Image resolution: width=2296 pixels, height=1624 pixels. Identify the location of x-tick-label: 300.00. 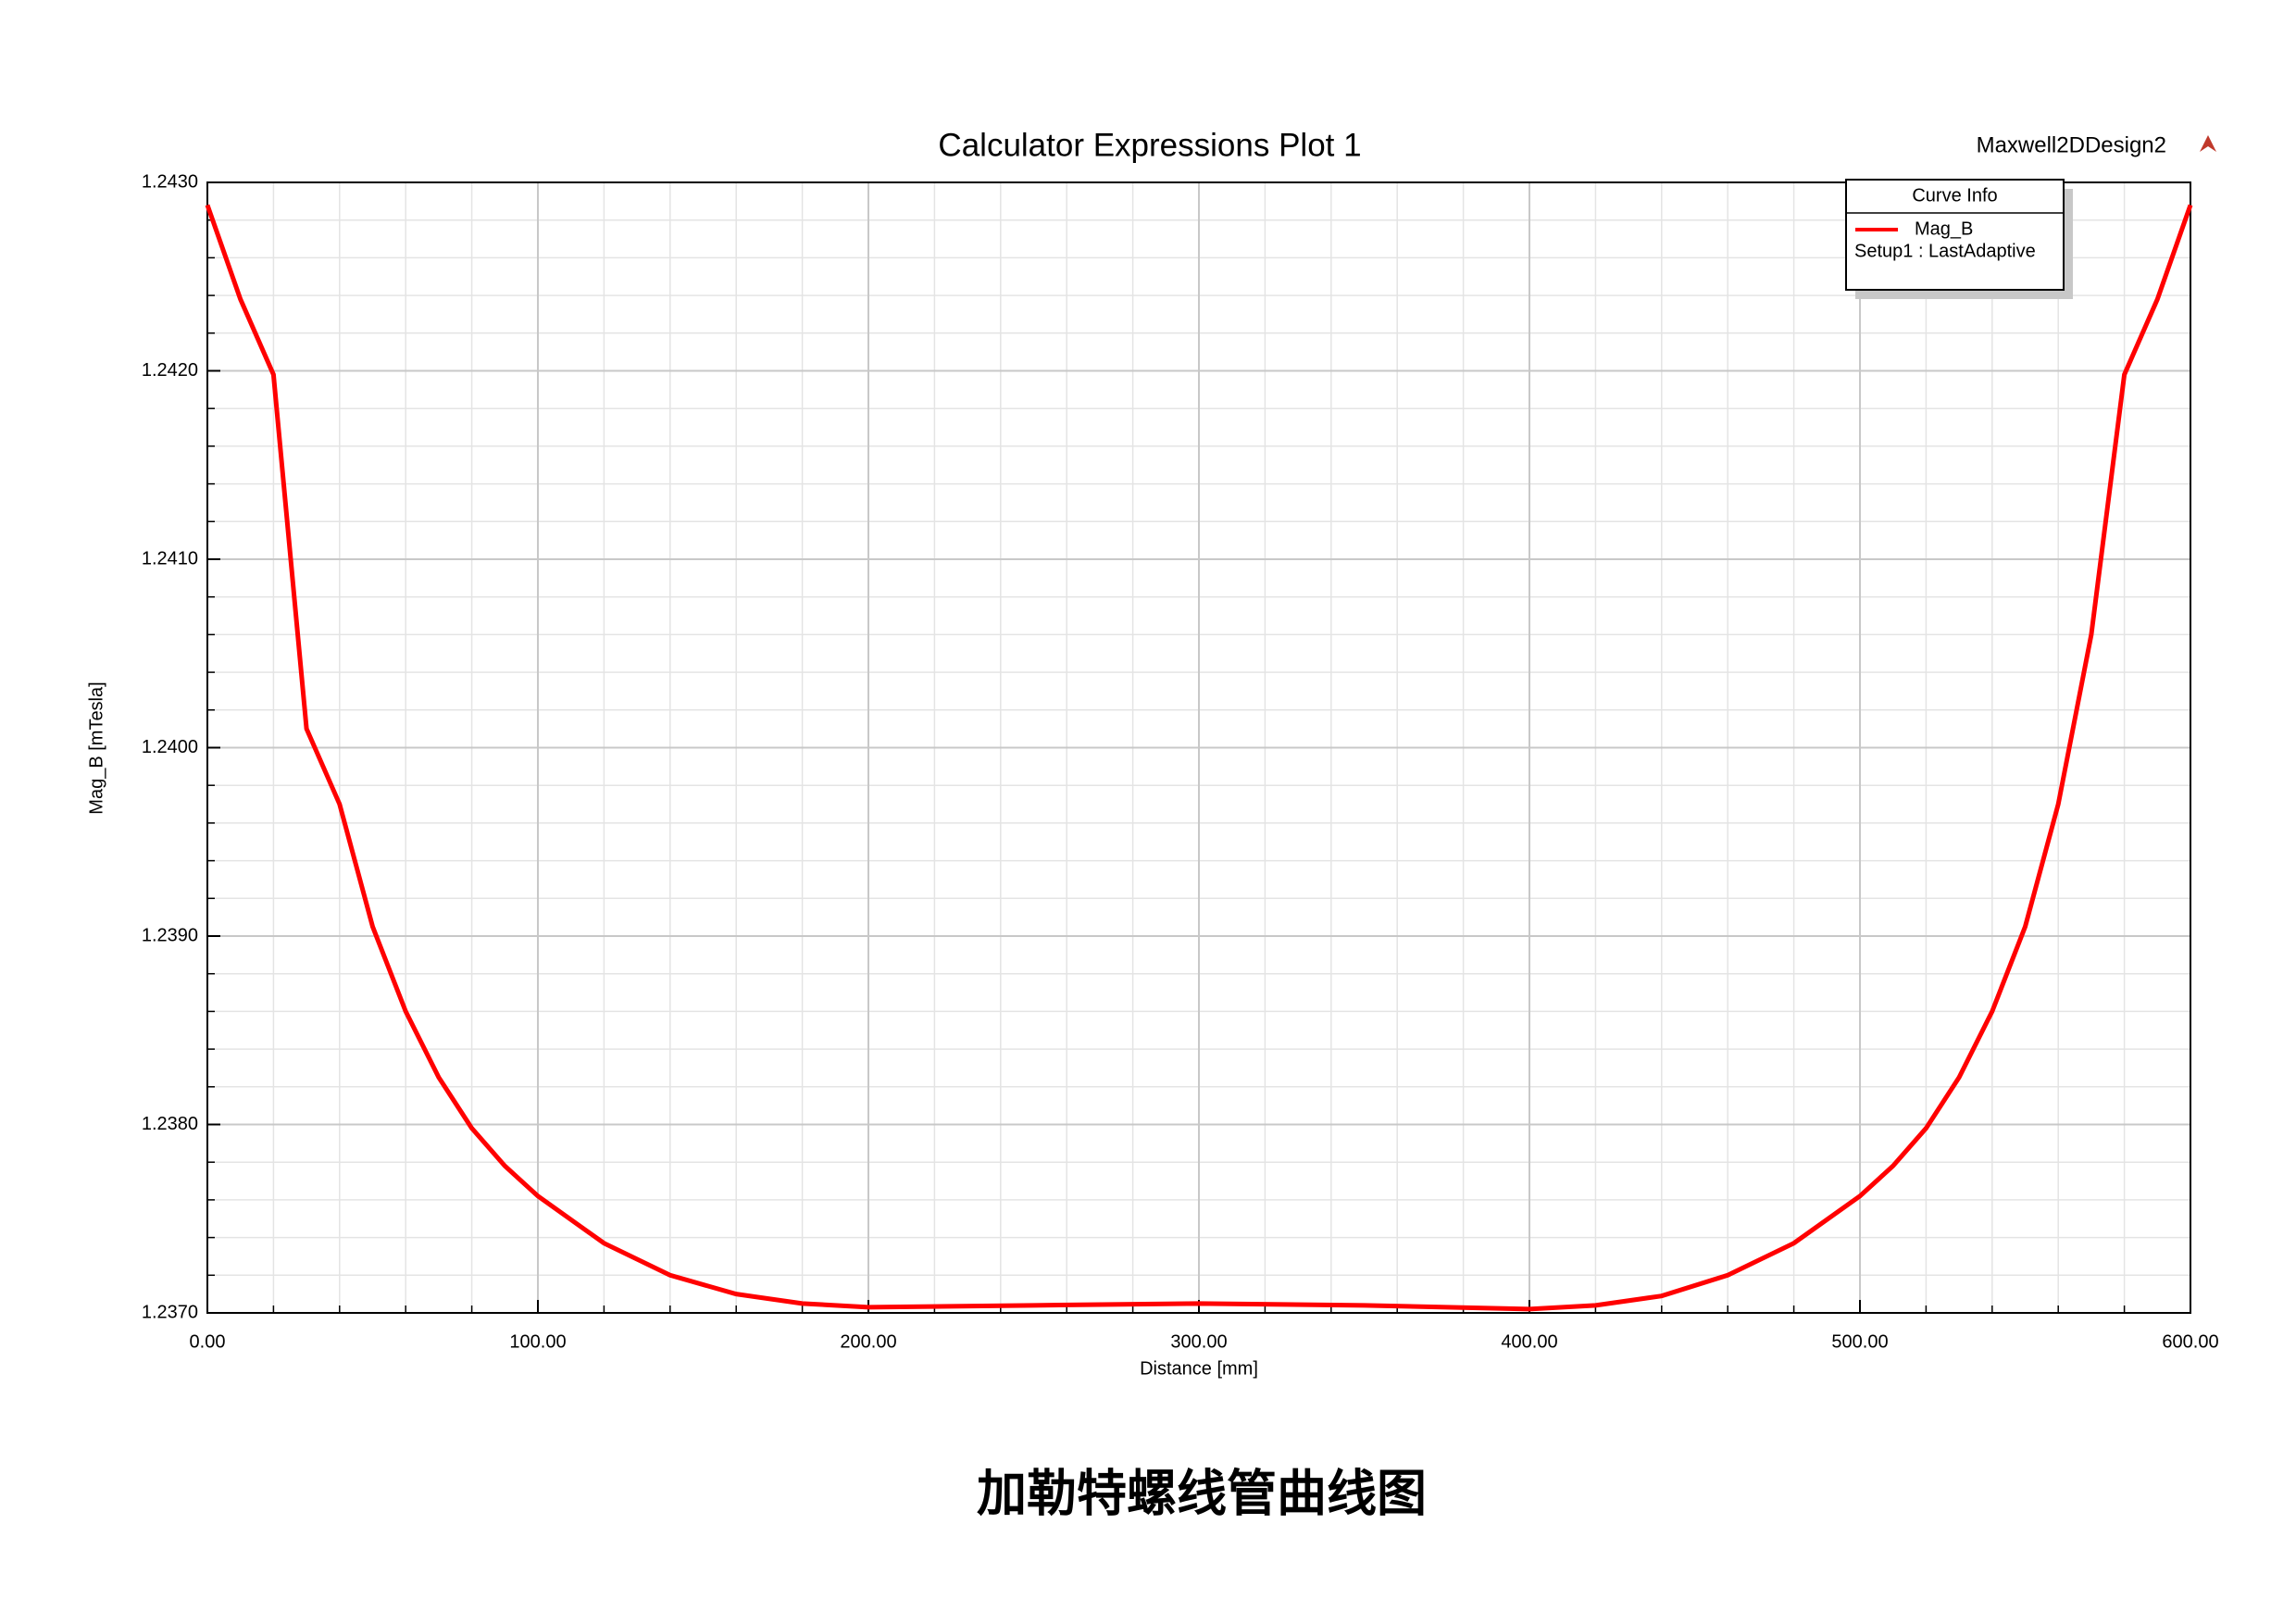
(1198, 1341).